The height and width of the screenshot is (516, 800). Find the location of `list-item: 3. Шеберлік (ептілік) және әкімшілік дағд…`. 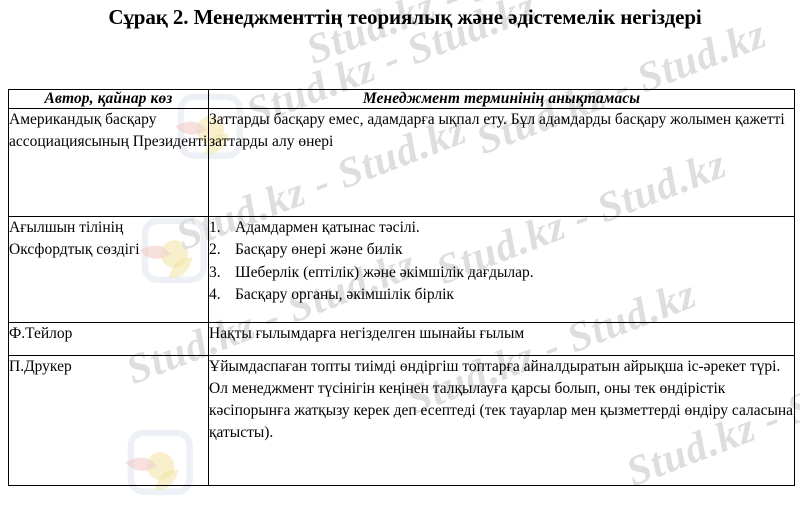

list-item: 3. Шеберлік (ептілік) және әкімшілік дағд… is located at coordinates (501, 273).